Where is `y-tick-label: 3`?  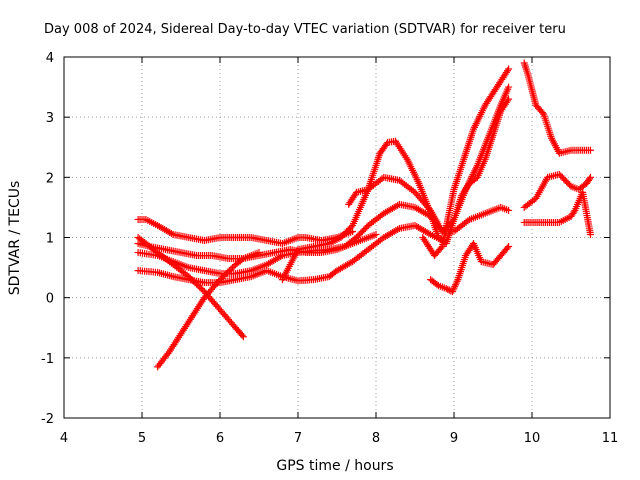 y-tick-label: 3 is located at coordinates (50, 118).